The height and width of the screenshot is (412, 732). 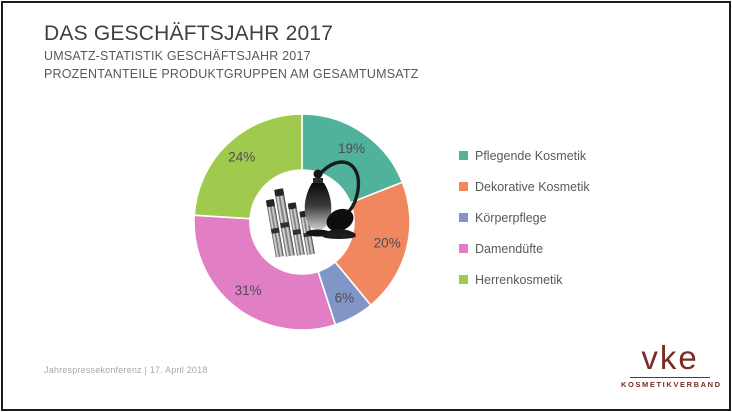 What do you see at coordinates (511, 217) in the screenshot?
I see `legend-label: Körperpflege` at bounding box center [511, 217].